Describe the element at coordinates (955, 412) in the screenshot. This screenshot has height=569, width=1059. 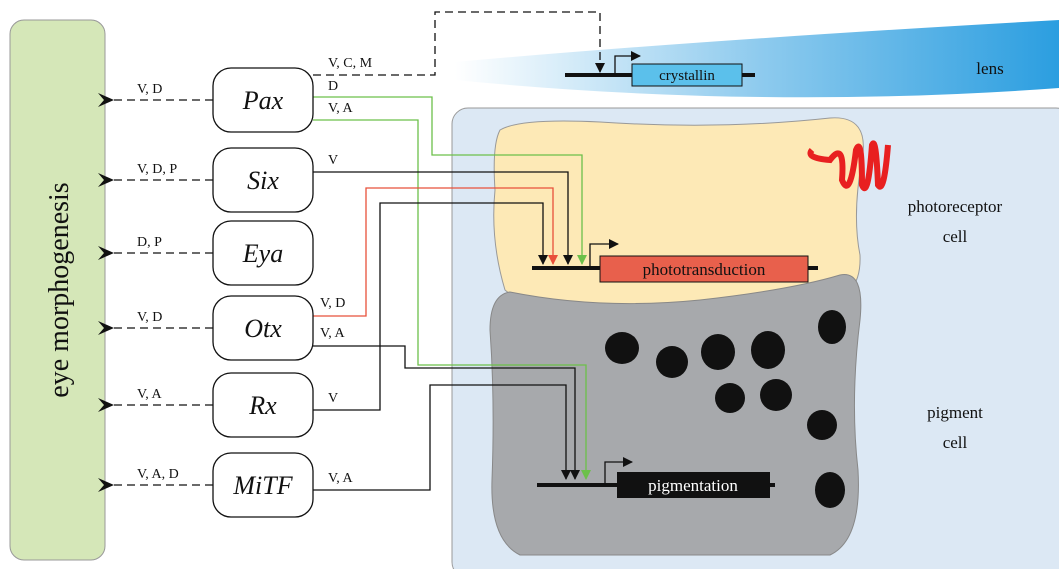
I see `cell-label: pigment` at that location.